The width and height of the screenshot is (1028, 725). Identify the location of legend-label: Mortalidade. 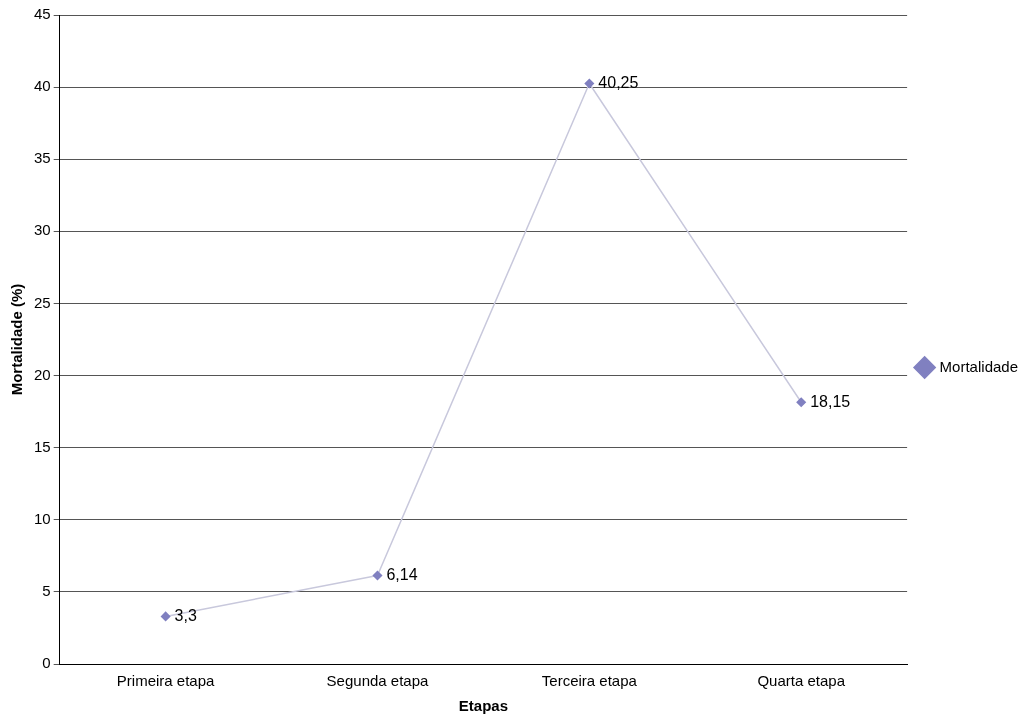
(979, 366).